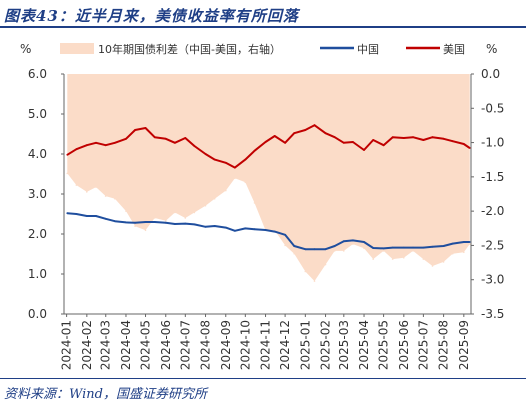 This screenshot has width=526, height=406. Describe the element at coordinates (326, 345) in the screenshot. I see `x-tick-label: 2025-02` at that location.